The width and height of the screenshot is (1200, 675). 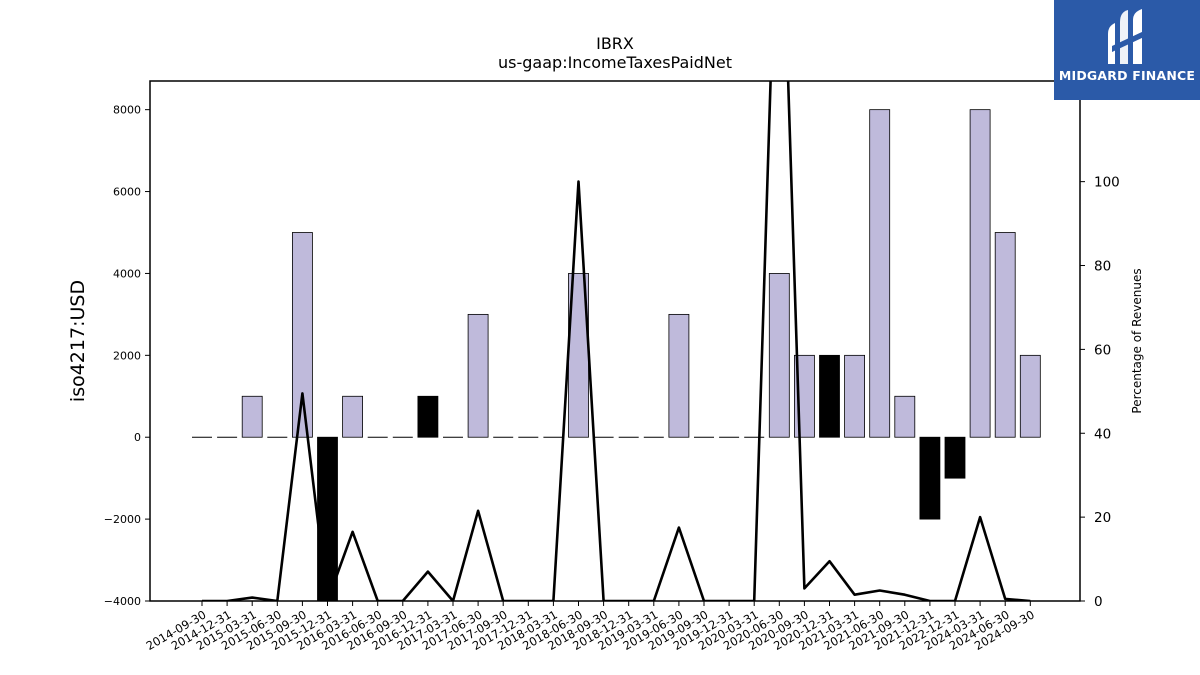 What do you see at coordinates (615, 43) in the screenshot?
I see `chart-title: IBRX` at bounding box center [615, 43].